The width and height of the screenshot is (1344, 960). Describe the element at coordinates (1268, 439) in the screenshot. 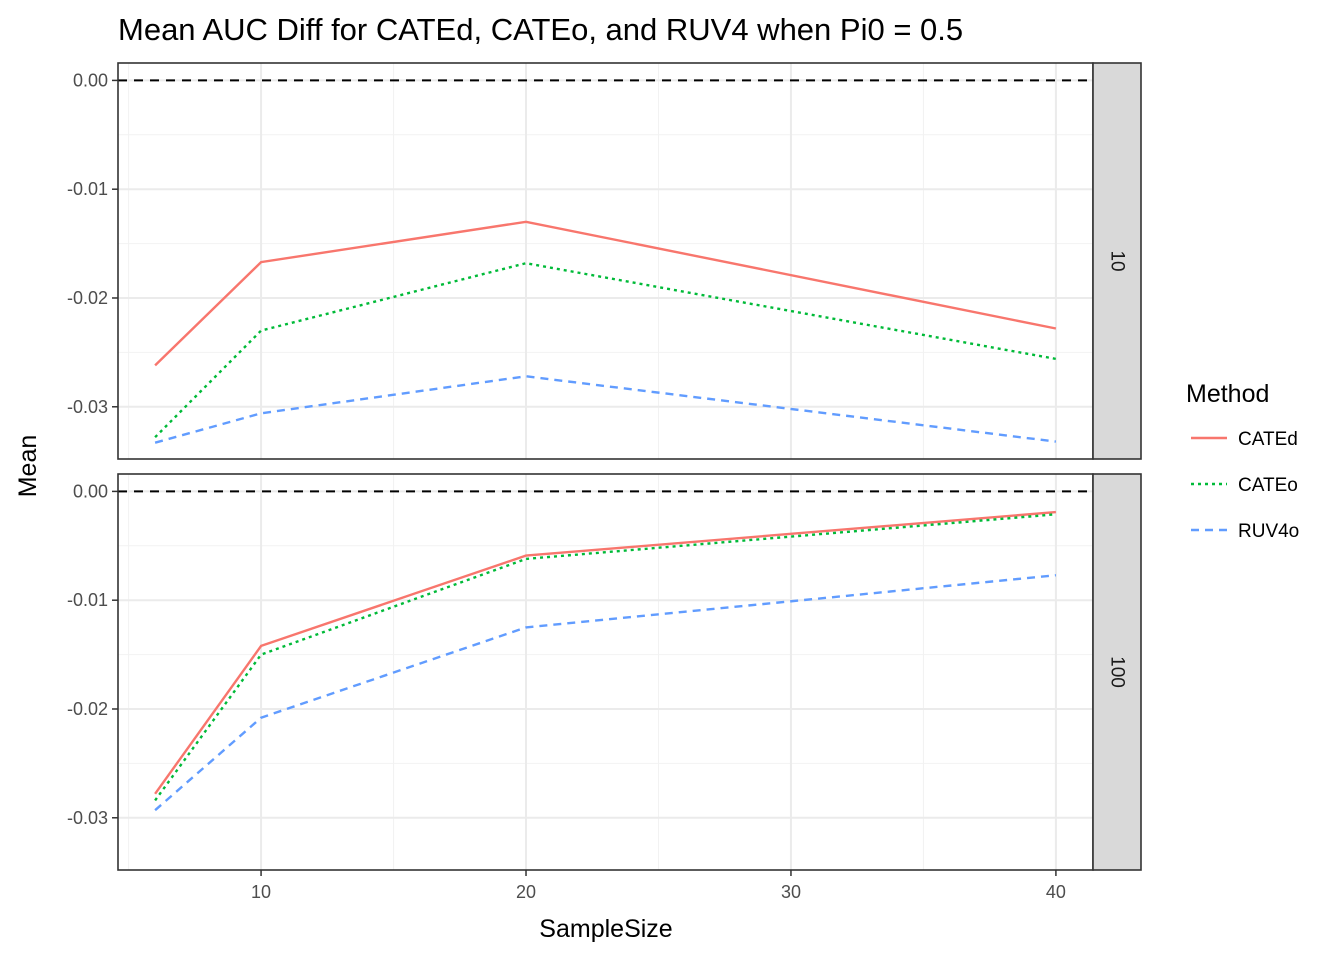

I see `legend-label-cated: CATEd` at that location.